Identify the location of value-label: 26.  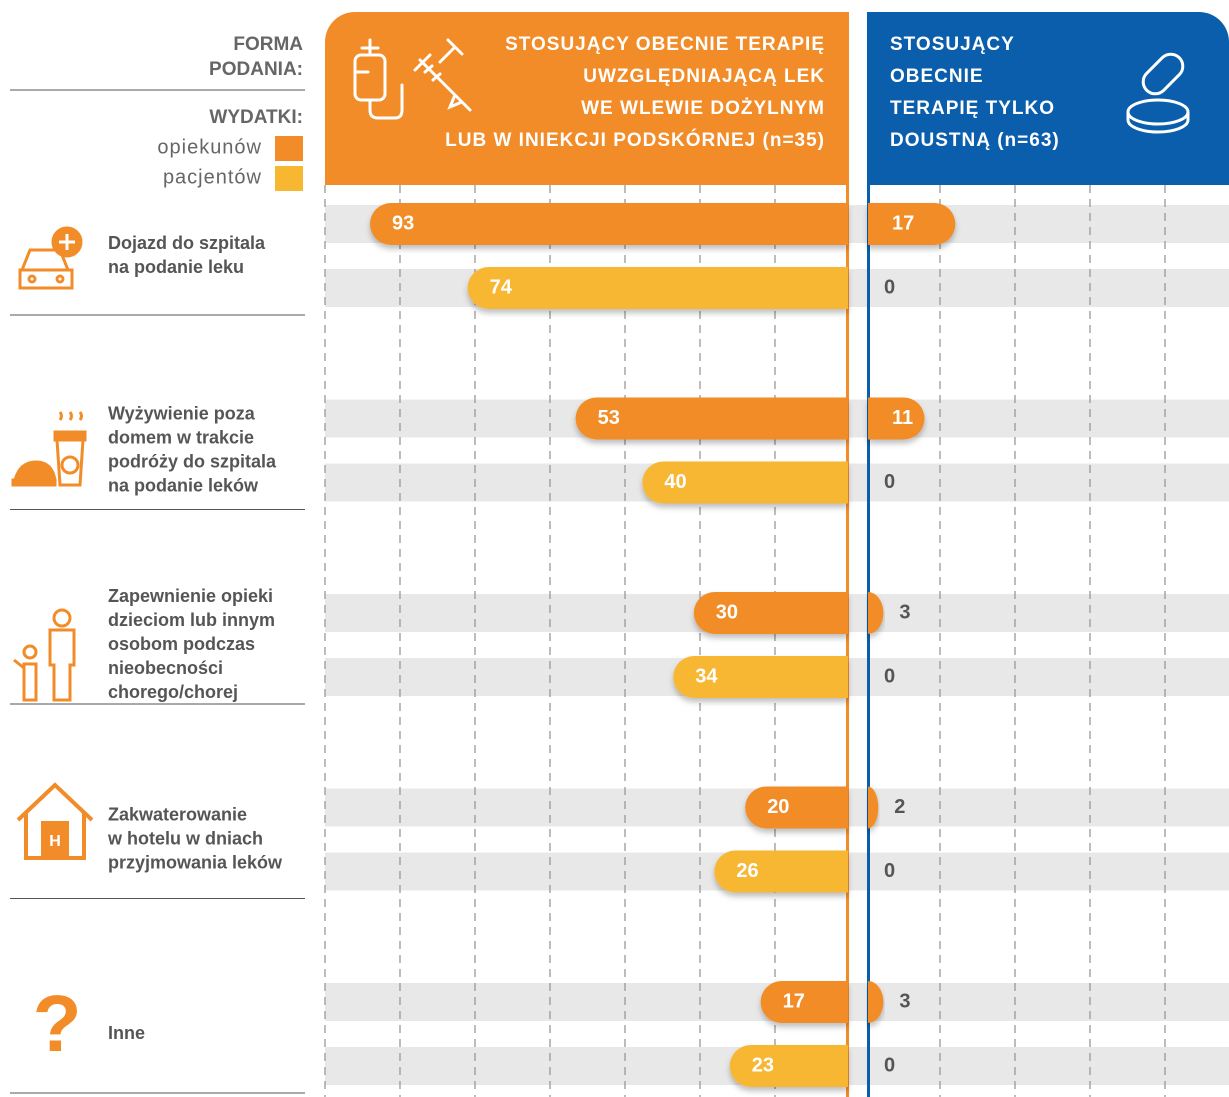
(747, 871).